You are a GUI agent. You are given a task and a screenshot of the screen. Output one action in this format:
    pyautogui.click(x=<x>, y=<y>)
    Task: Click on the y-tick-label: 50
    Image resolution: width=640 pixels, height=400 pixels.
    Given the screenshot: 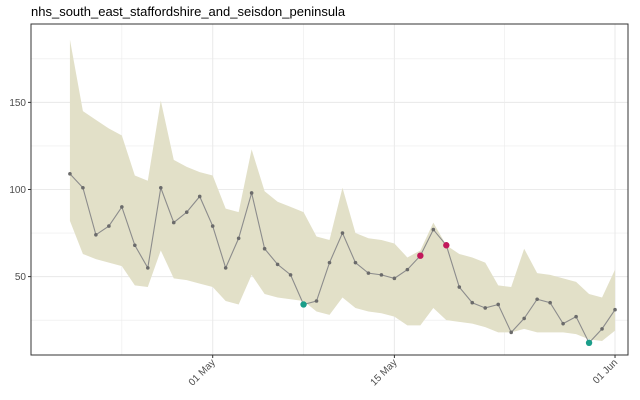 What is the action you would take?
    pyautogui.click(x=21, y=277)
    